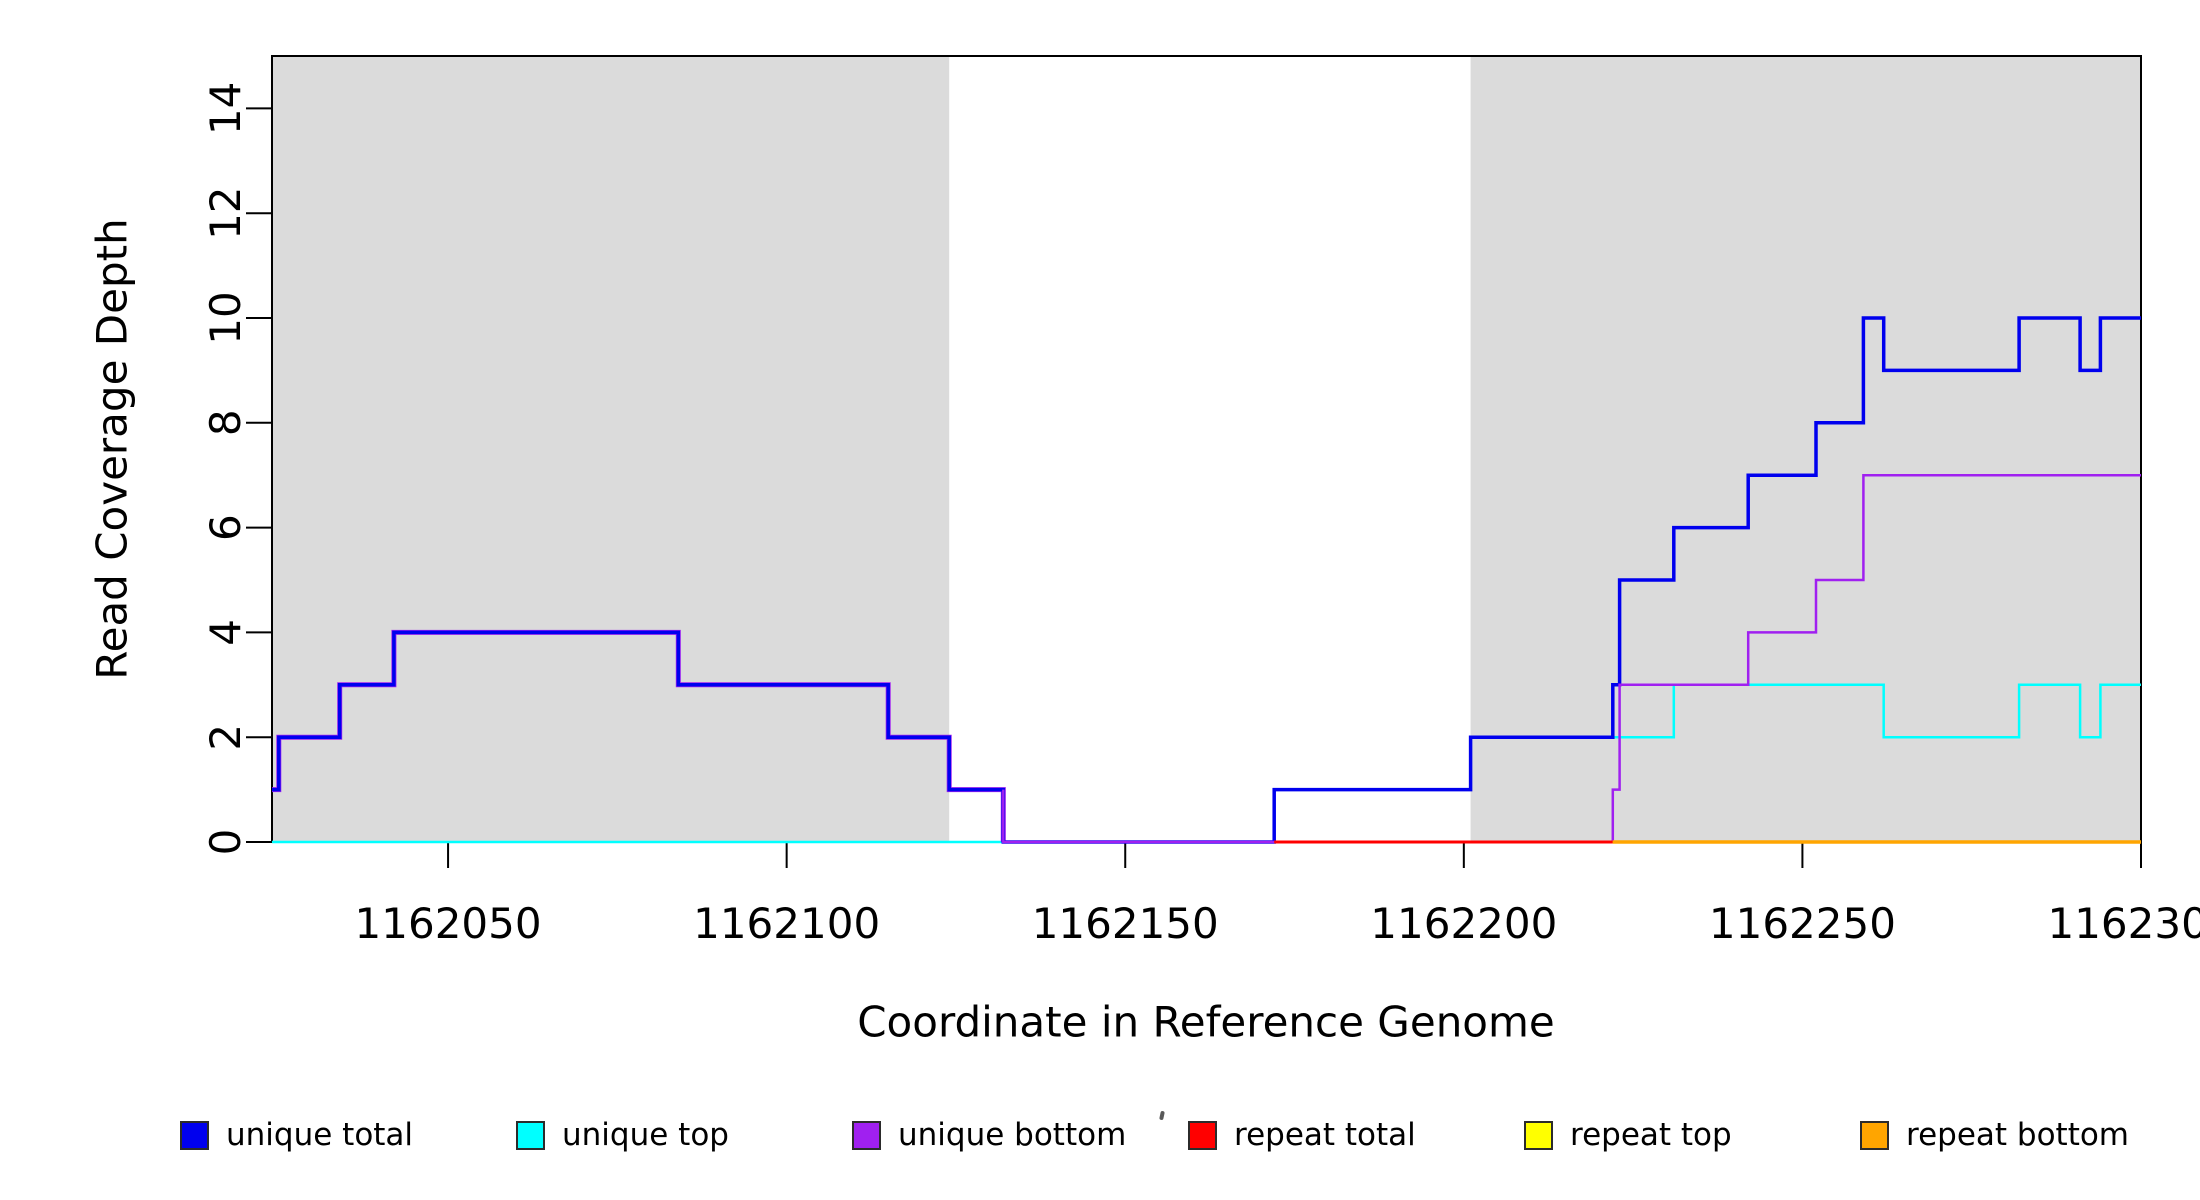 The height and width of the screenshot is (1200, 2200). Describe the element at coordinates (1325, 1135) in the screenshot. I see `legend-item-label: repeat total` at that location.